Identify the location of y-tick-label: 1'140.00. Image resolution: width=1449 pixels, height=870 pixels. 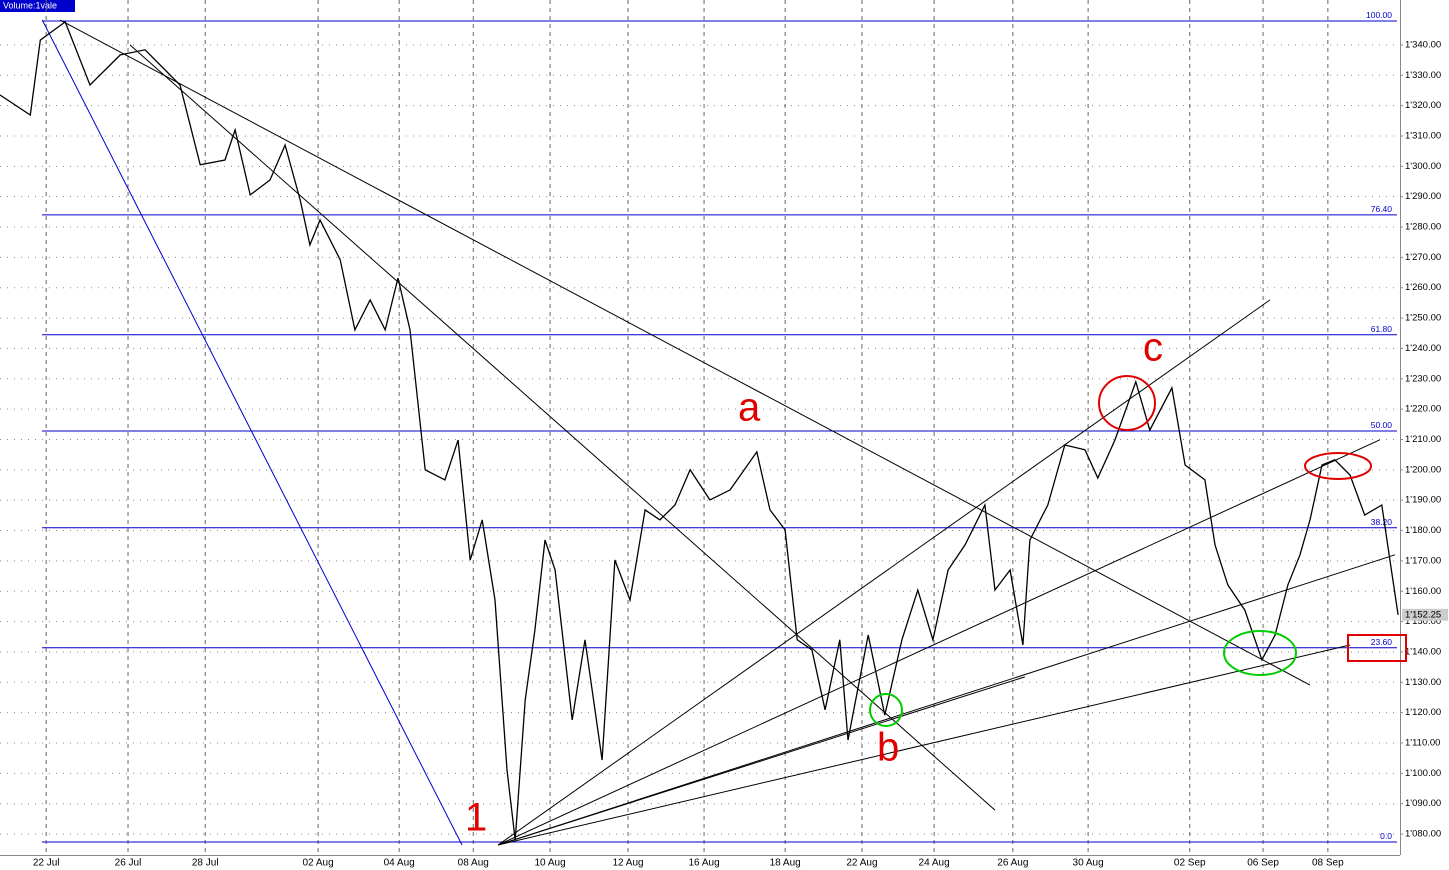
(1423, 651).